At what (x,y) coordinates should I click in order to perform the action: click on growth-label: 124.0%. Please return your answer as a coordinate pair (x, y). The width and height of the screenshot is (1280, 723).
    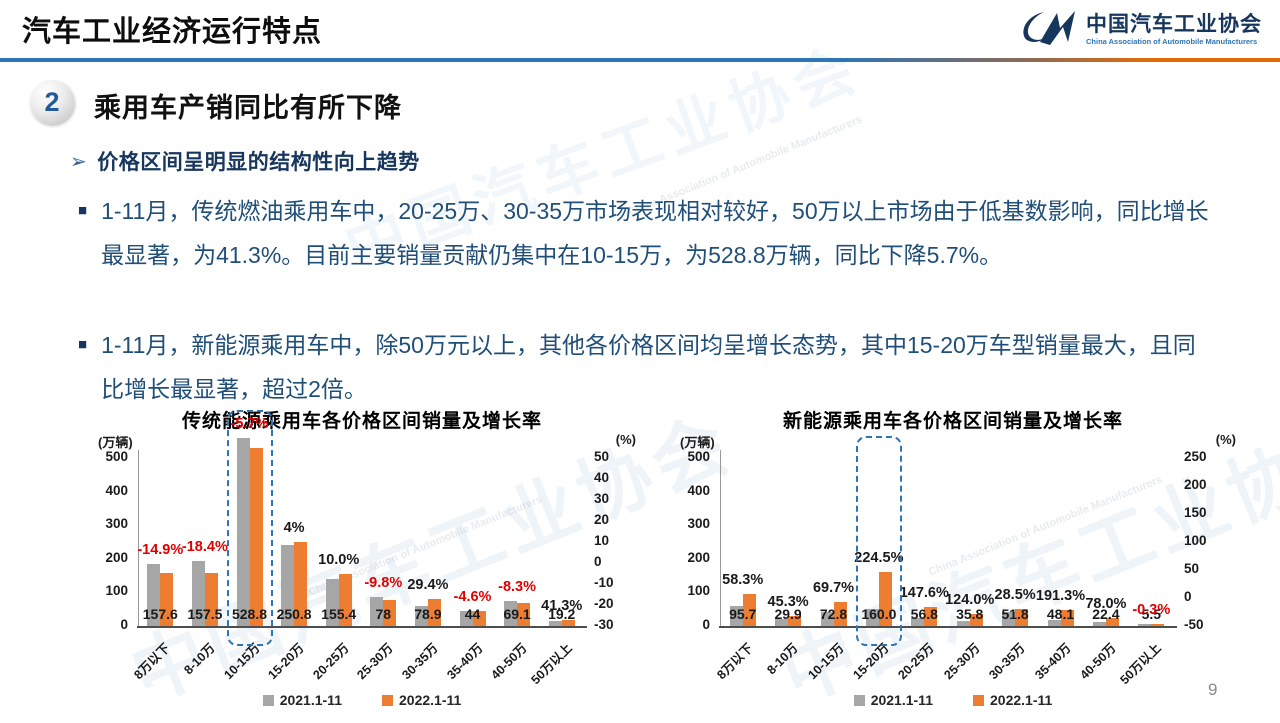
    Looking at the image, I should click on (970, 599).